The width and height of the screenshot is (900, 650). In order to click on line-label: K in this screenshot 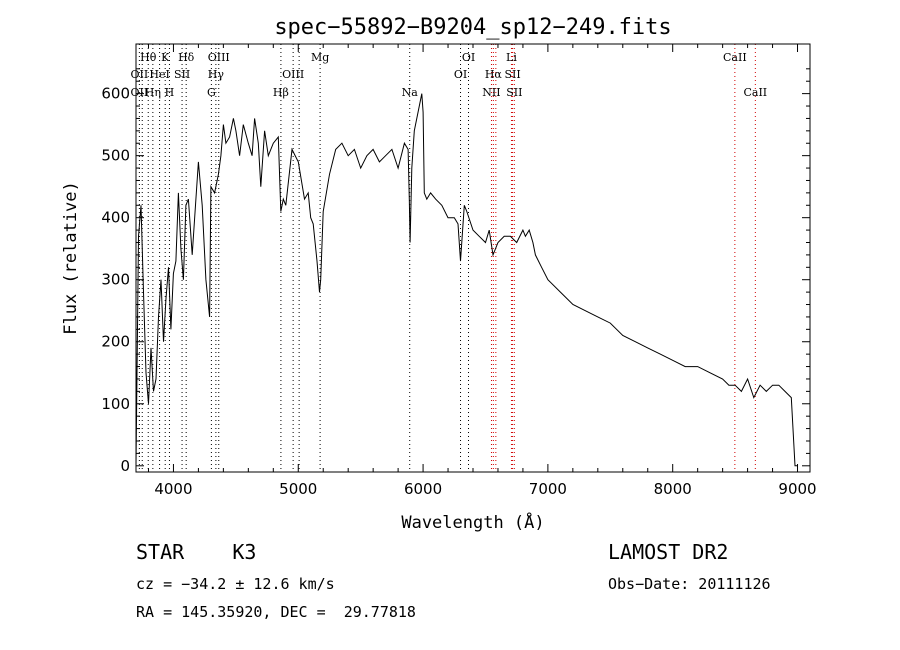, I will do `click(165, 57)`.